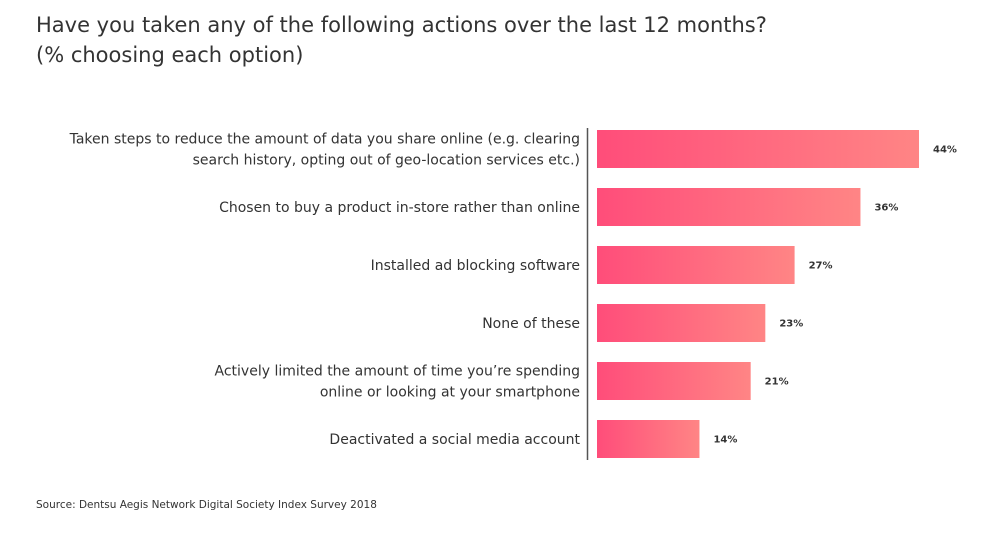 The height and width of the screenshot is (534, 989). I want to click on category-label-6-line-1: Deactivated a social media account, so click(454, 440).